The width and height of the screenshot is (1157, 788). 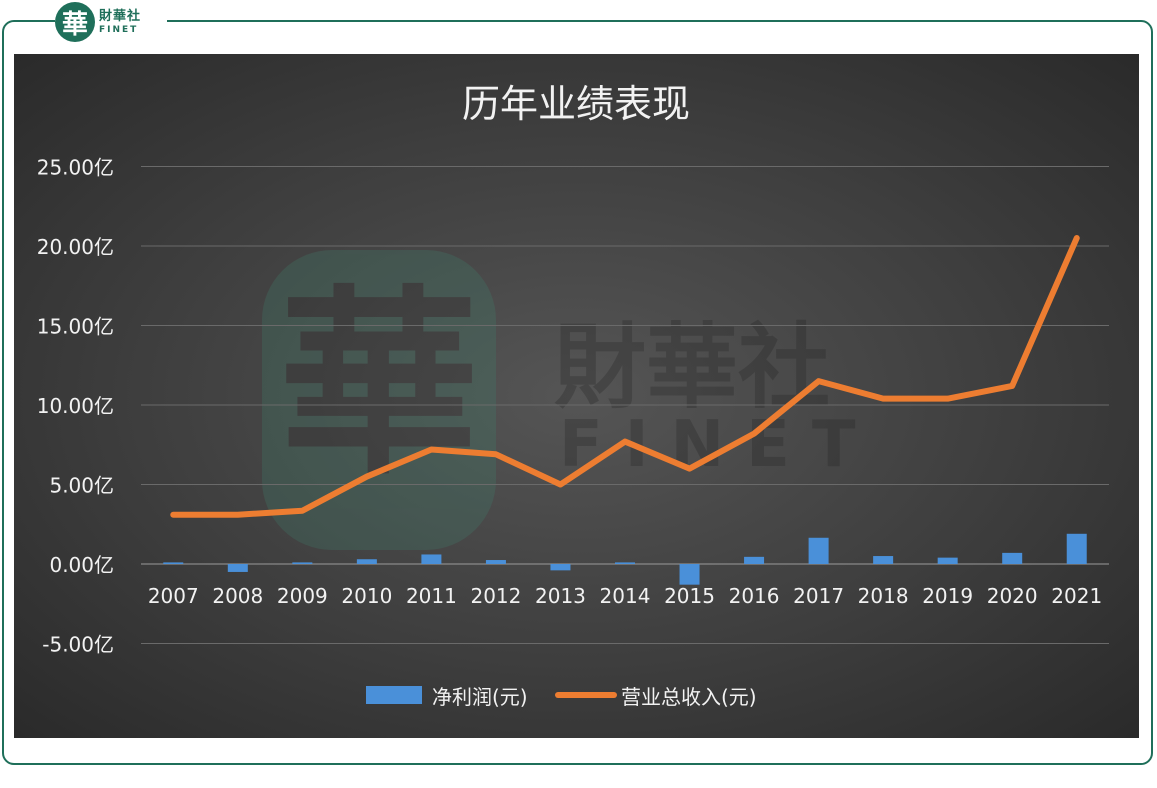 I want to click on x-tick-label: 2014, so click(x=625, y=596).